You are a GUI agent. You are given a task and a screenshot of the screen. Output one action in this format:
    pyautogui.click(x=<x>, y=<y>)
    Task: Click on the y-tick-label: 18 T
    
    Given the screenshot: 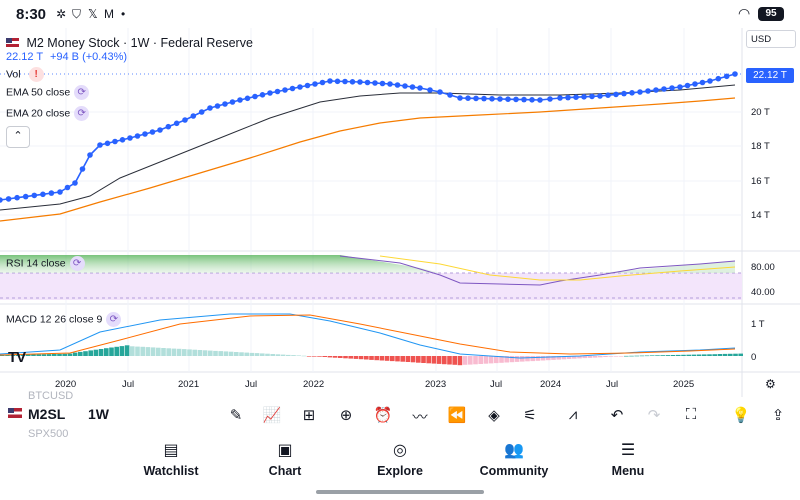 What is the action you would take?
    pyautogui.click(x=760, y=146)
    